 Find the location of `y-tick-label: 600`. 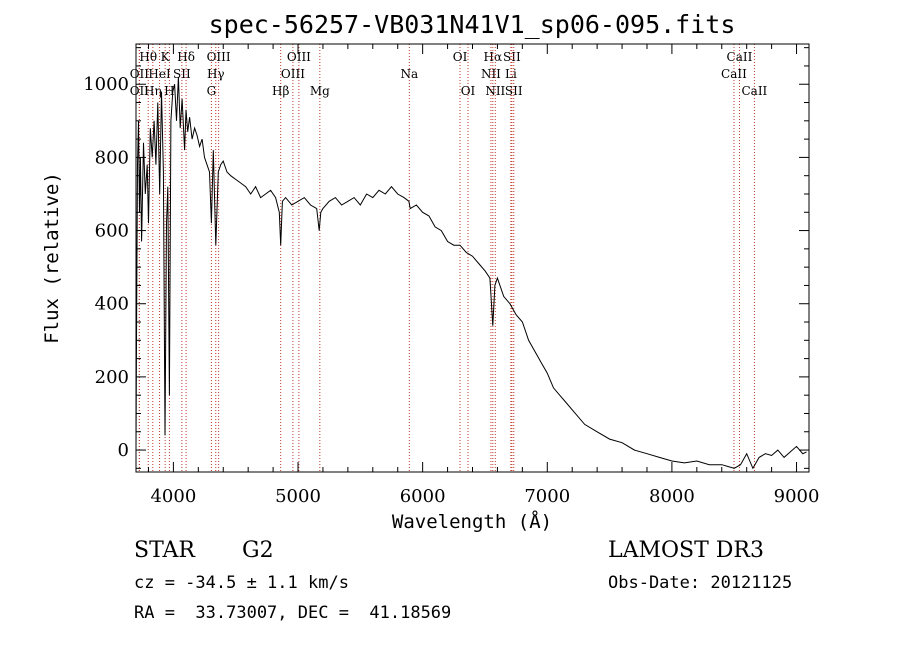

y-tick-label: 600 is located at coordinates (112, 231).